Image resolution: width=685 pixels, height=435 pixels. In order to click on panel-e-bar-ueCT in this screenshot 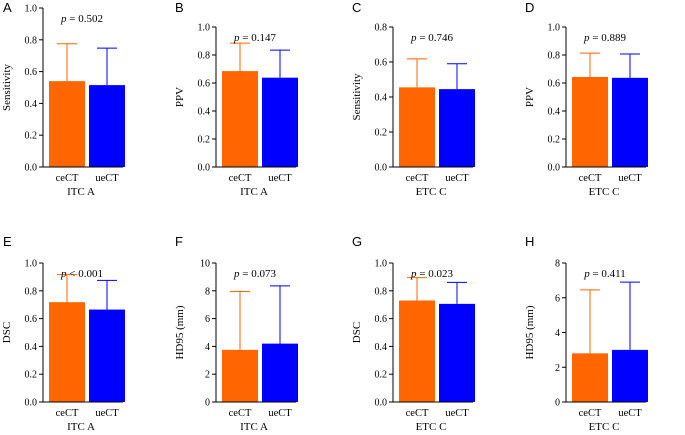, I will do `click(107, 355)`.